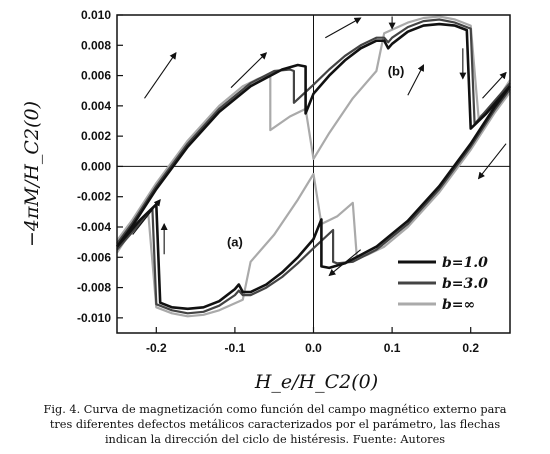  Describe the element at coordinates (94, 318) in the screenshot. I see `y-tick-label: -0.010` at that location.